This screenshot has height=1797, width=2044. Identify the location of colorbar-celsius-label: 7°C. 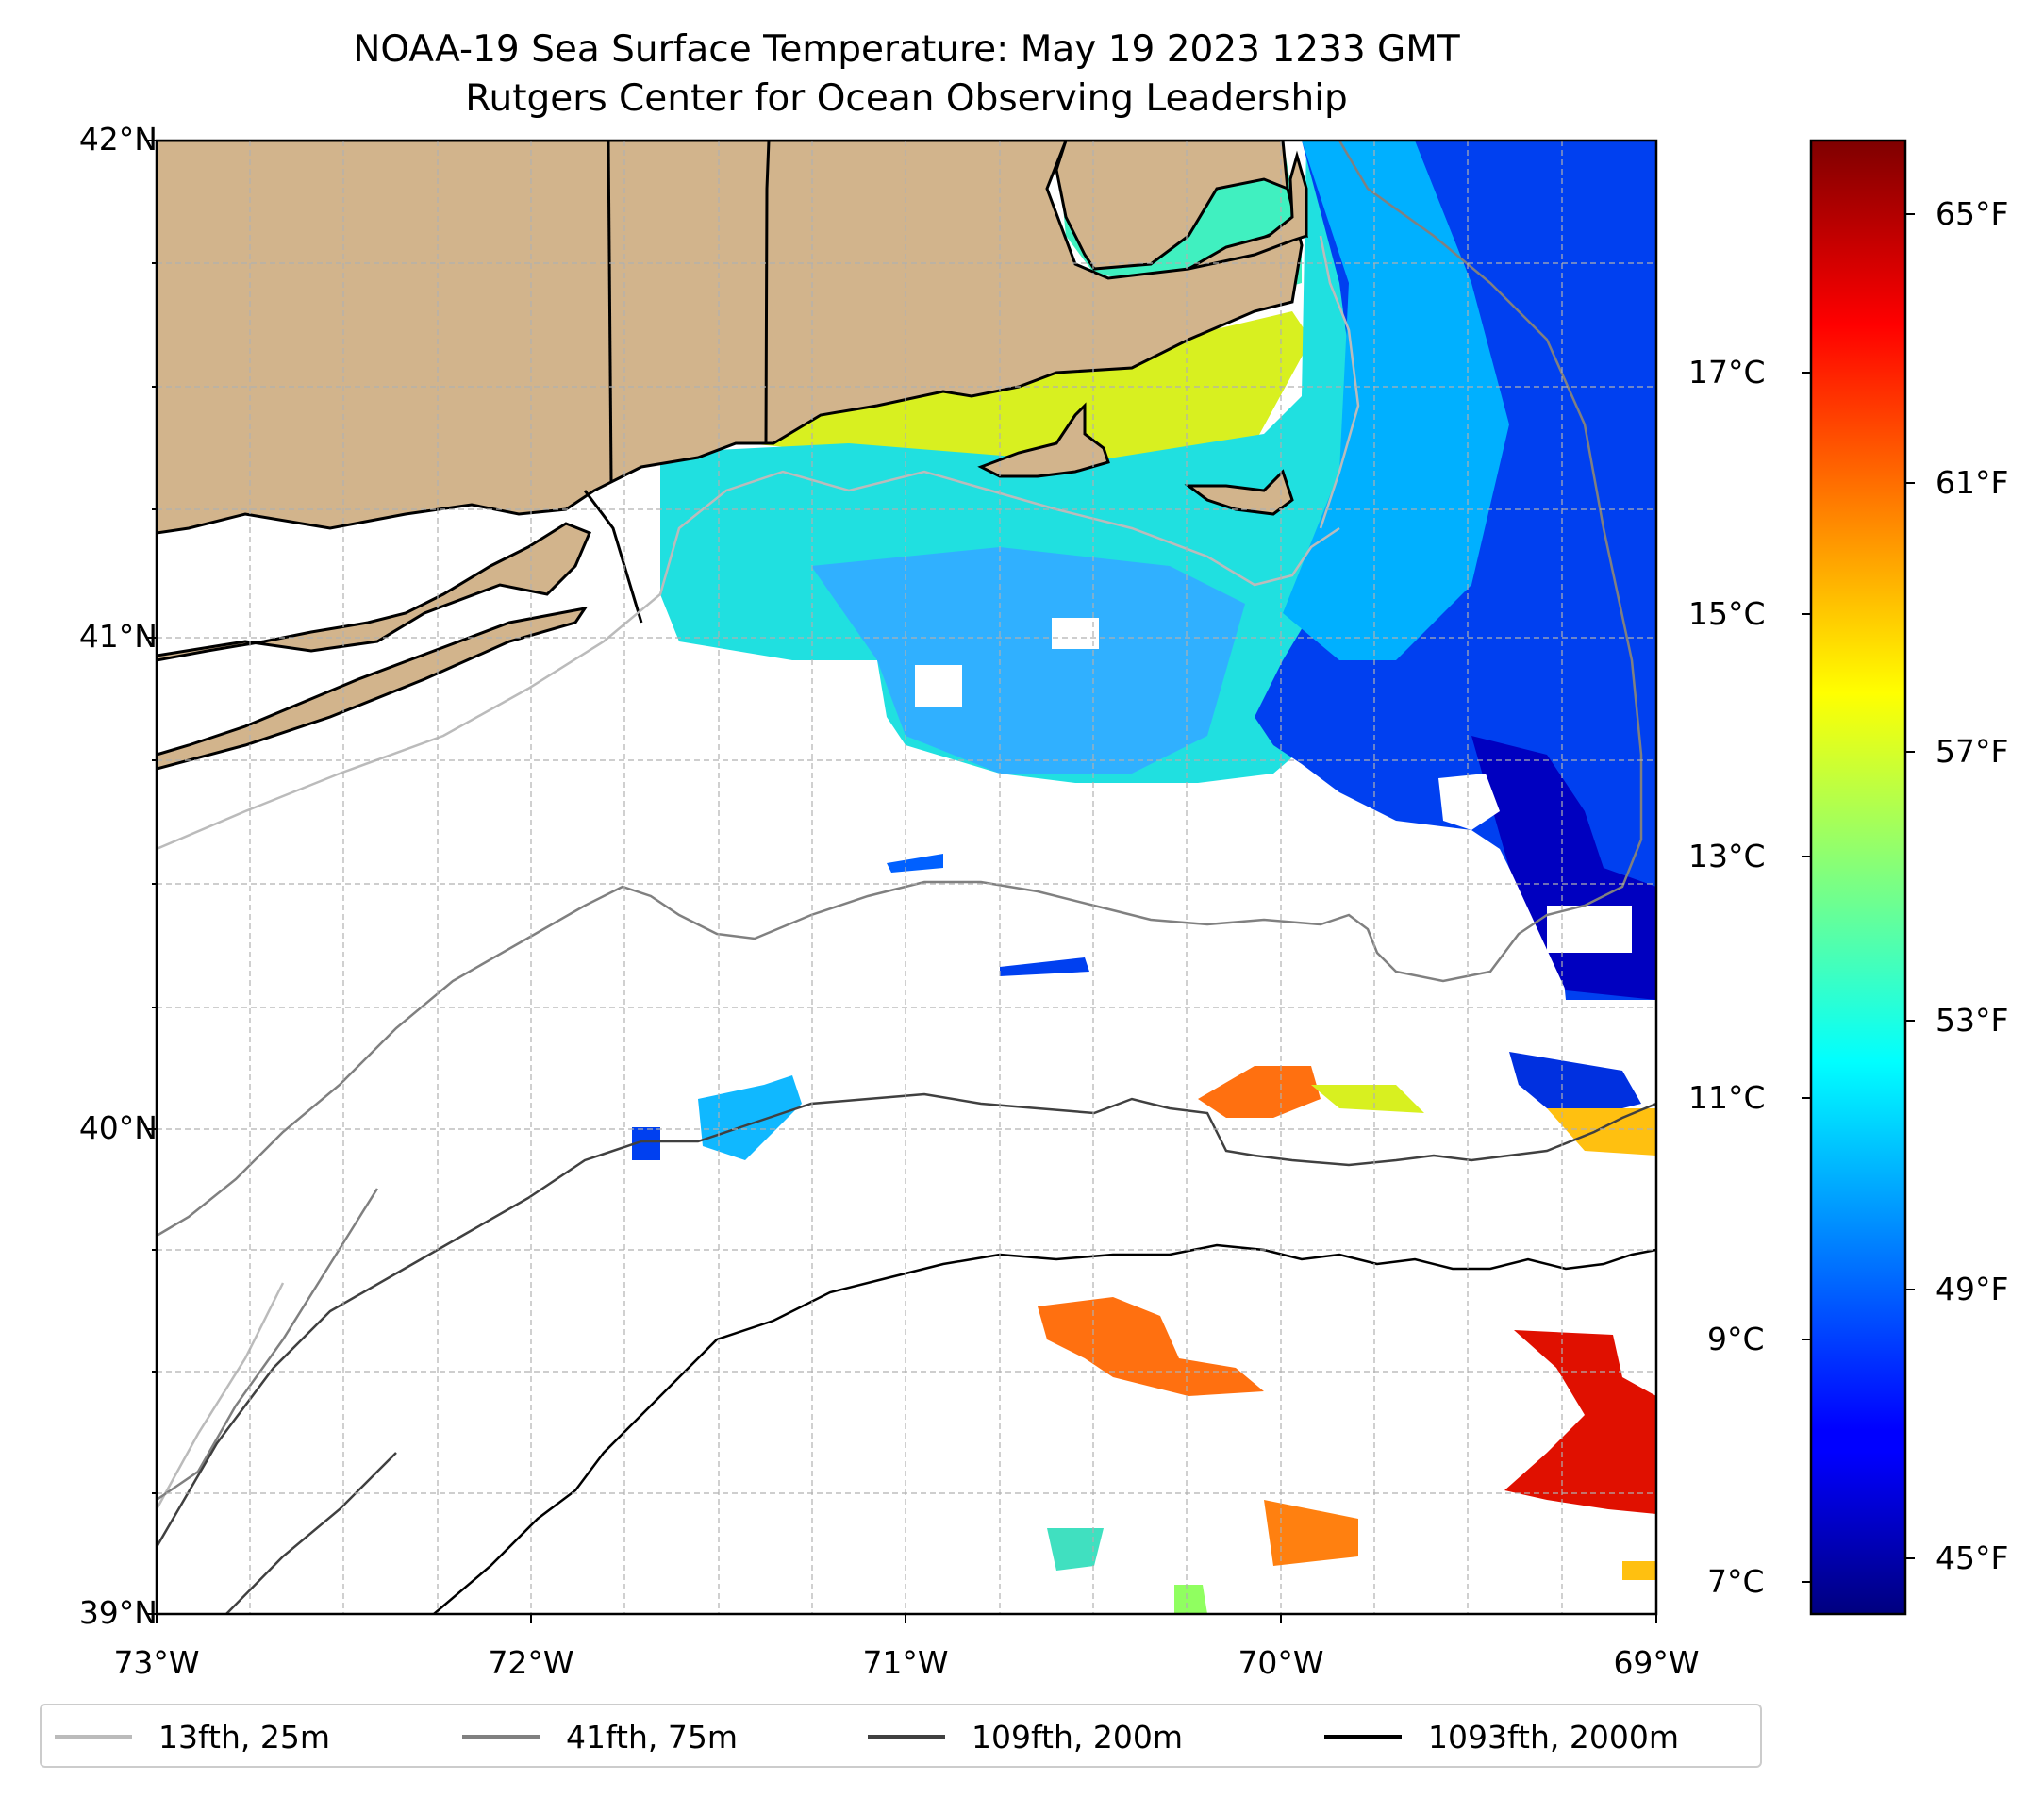
(1736, 1581).